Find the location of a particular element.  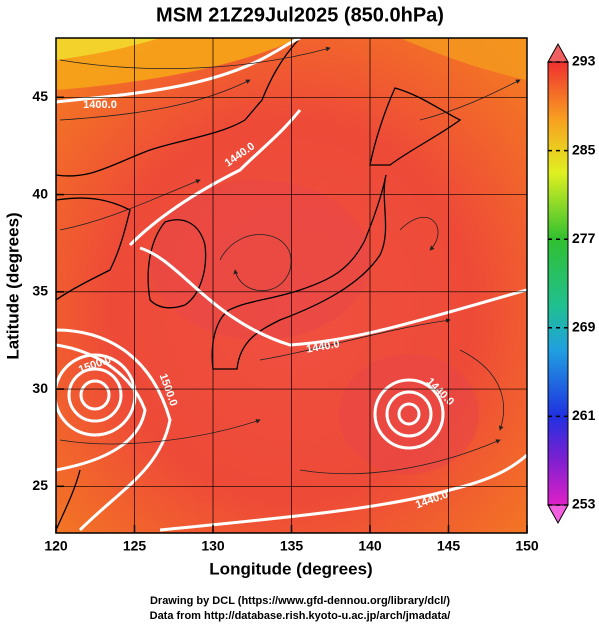

colorbar-min-arrow is located at coordinates (558, 514).